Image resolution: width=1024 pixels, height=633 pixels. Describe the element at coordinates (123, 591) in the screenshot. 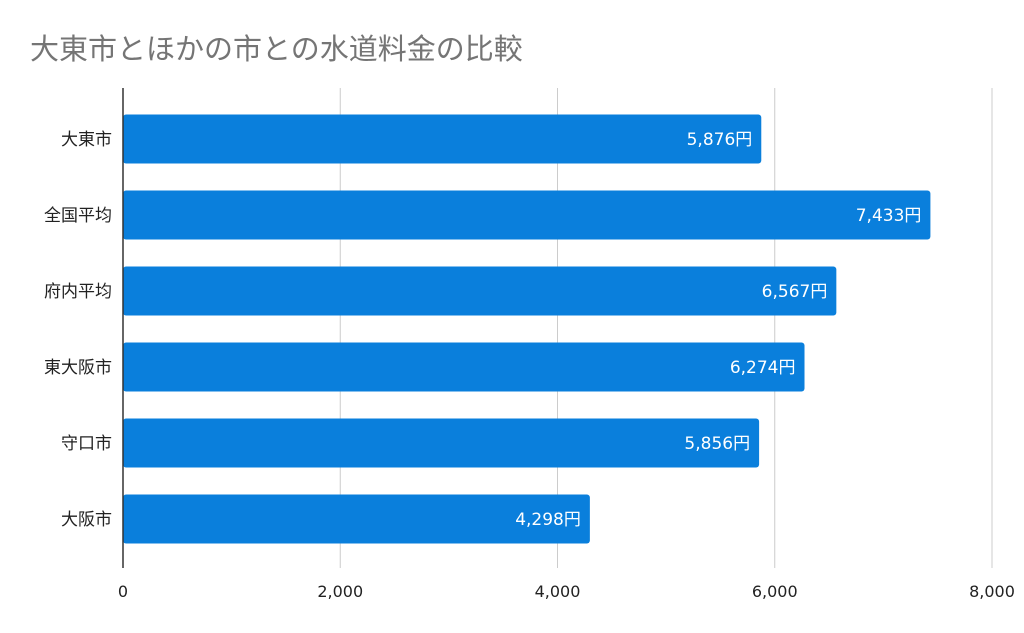

I see `x-tick-label: 0` at that location.